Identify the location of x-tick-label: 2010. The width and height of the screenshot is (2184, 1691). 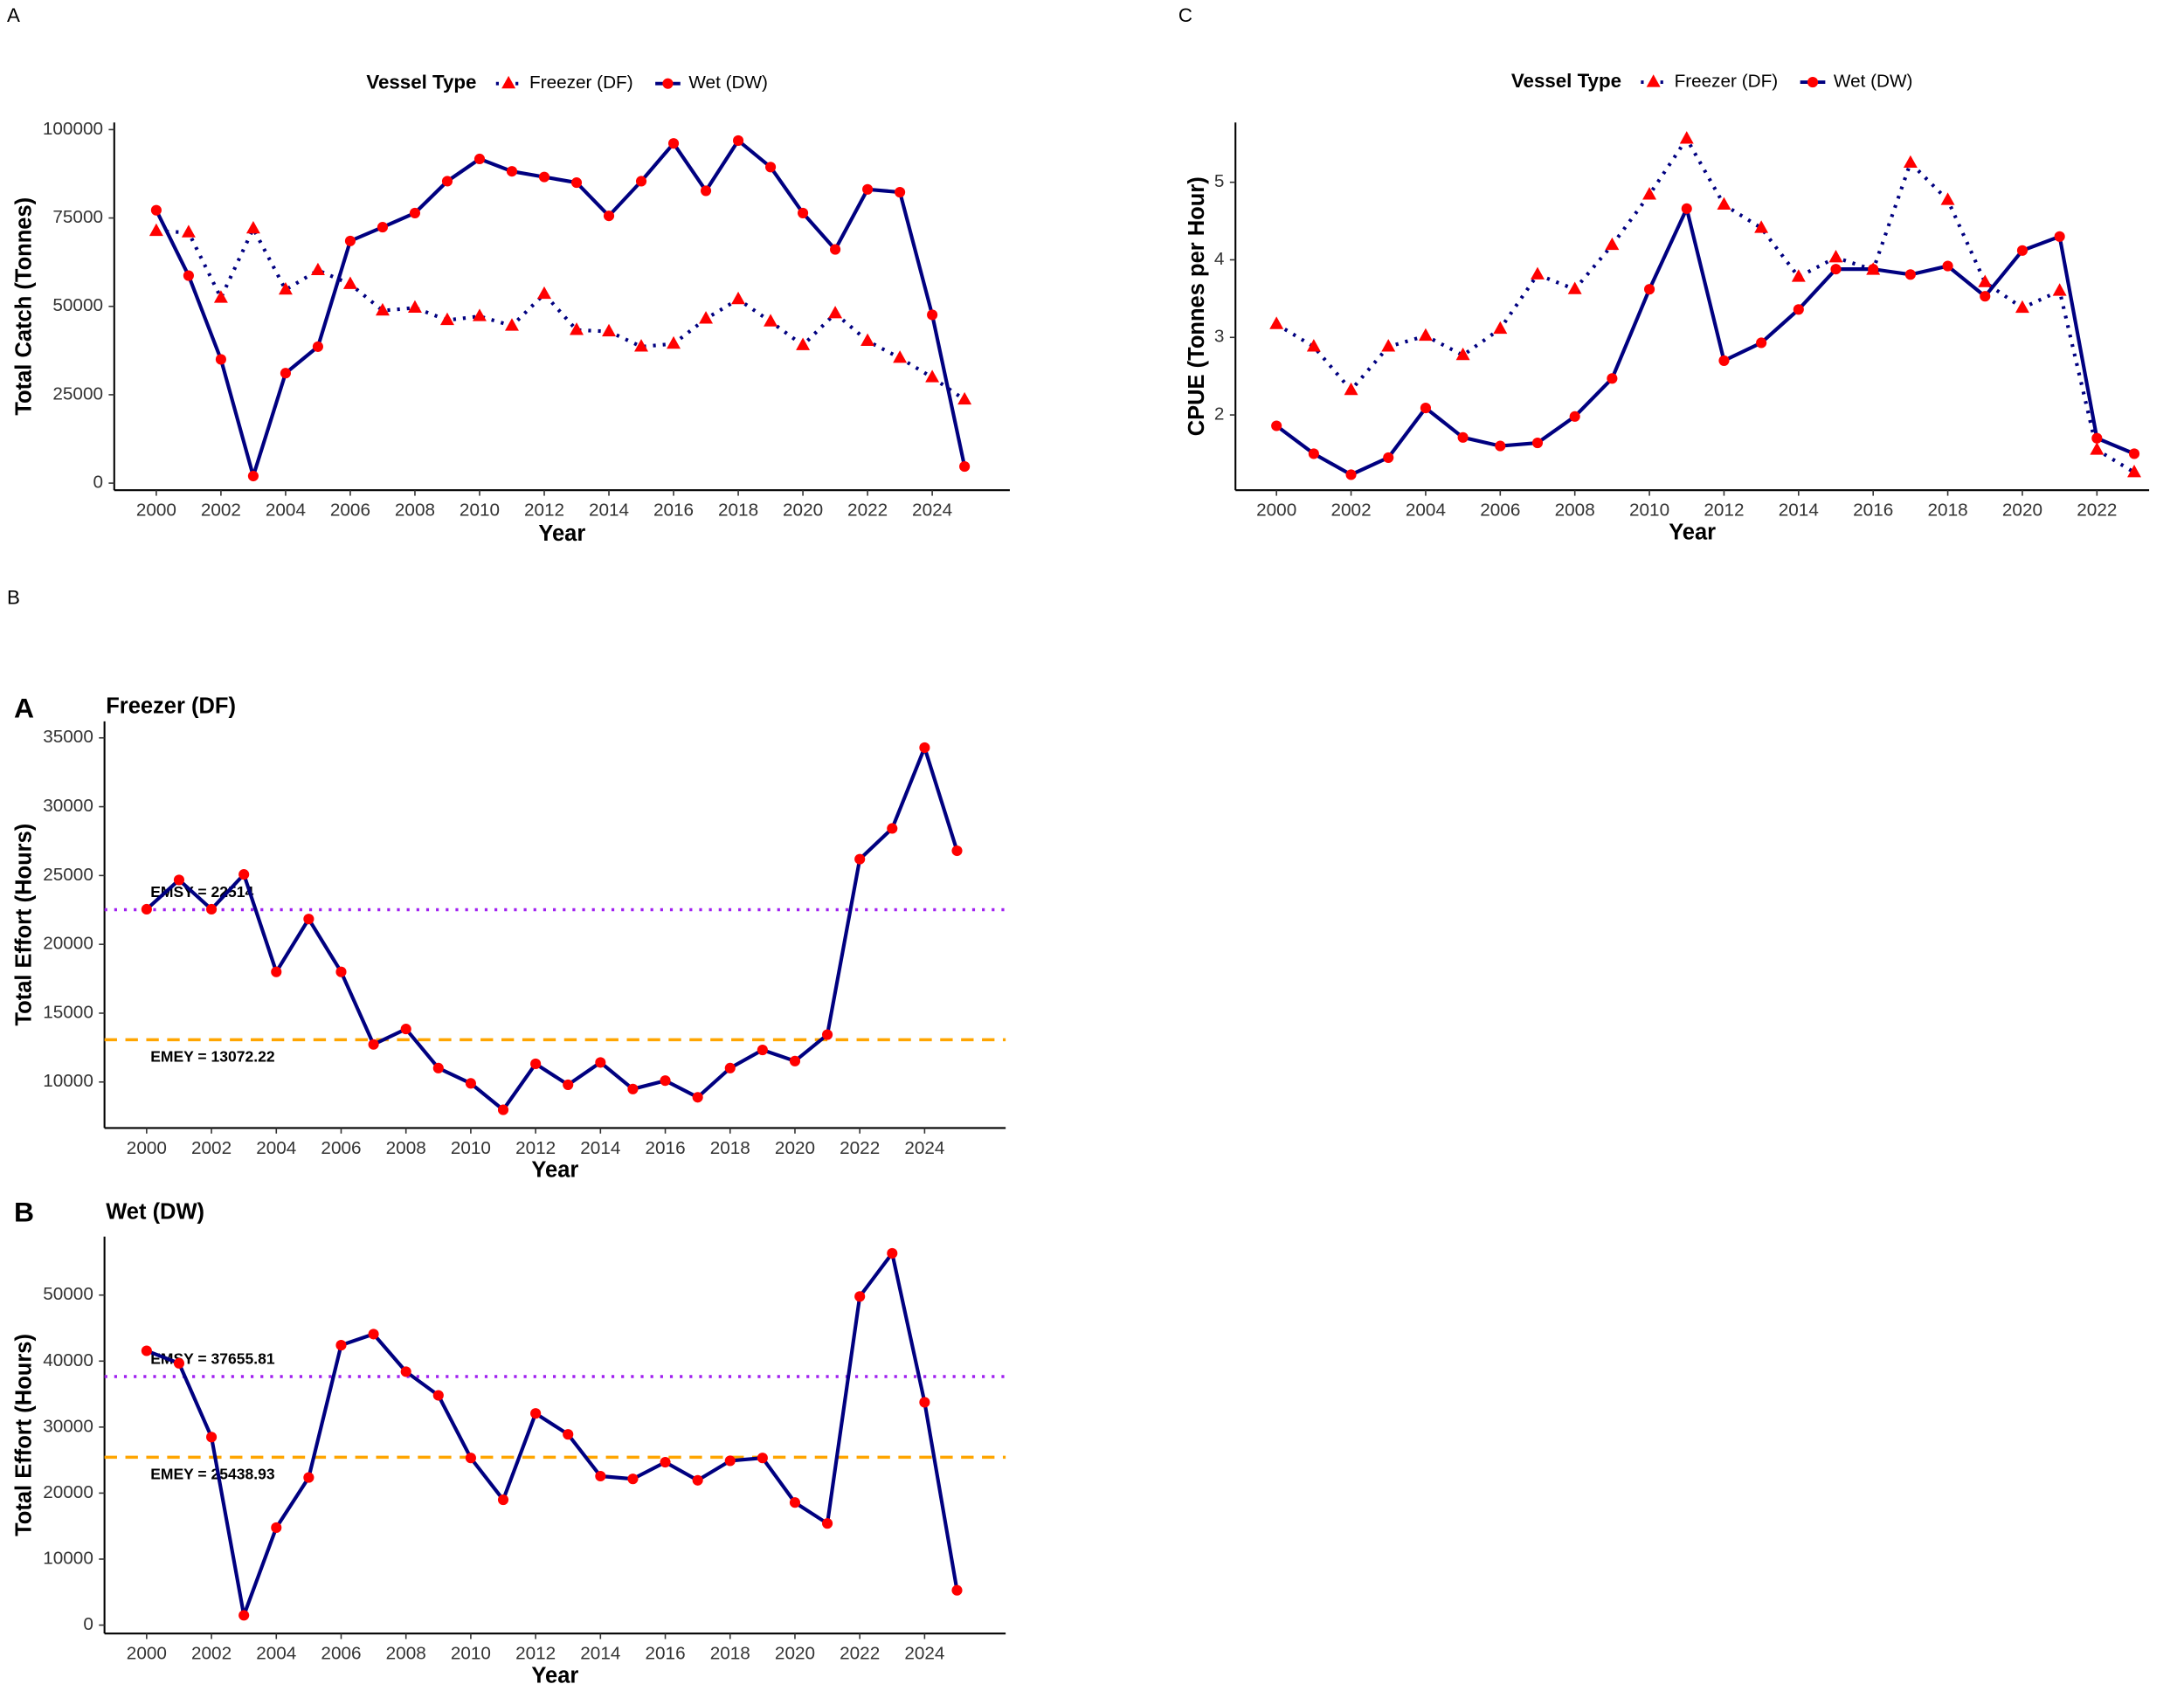
(471, 1148).